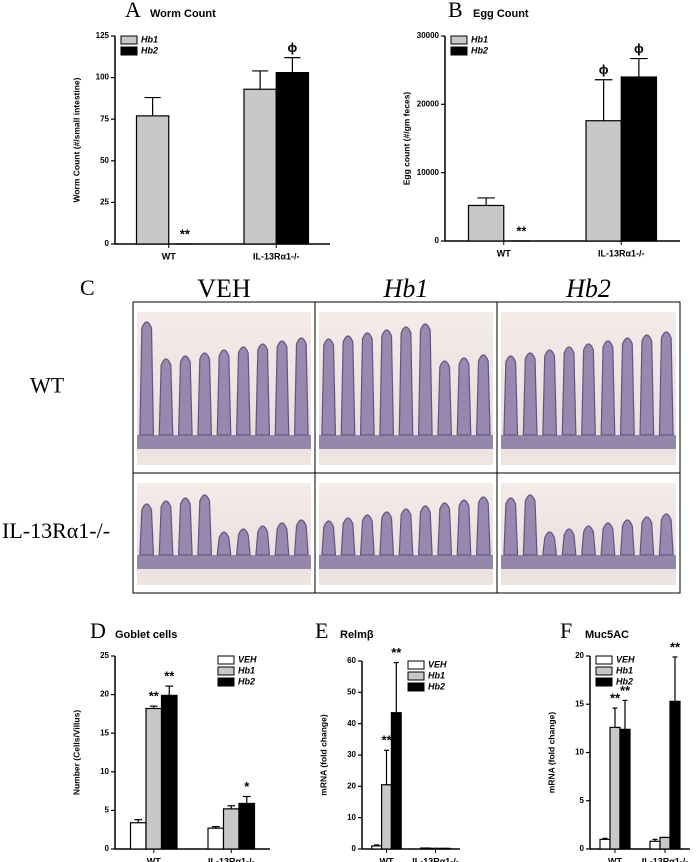 The height and width of the screenshot is (862, 700). I want to click on y-axis-label: mRNA (fold change), so click(551, 753).